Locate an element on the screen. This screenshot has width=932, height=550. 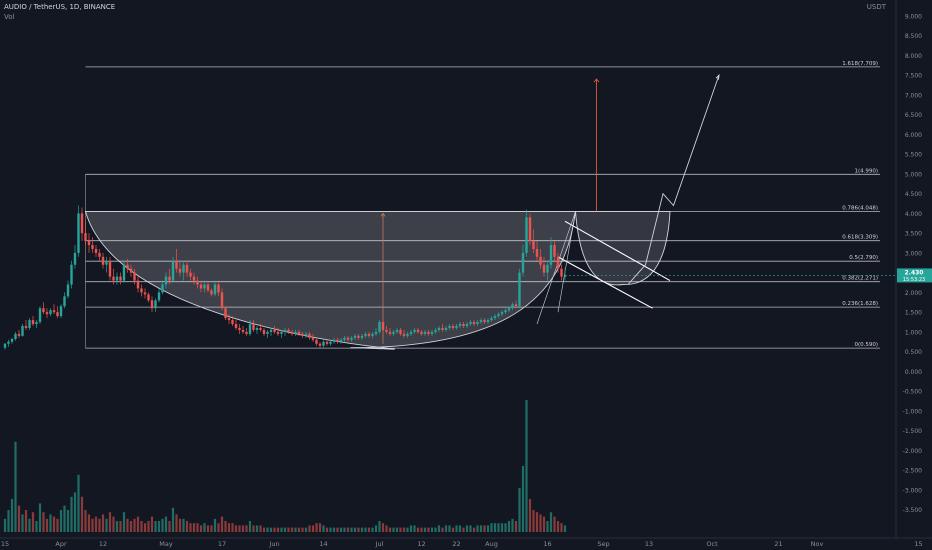
time-axis-label: May is located at coordinates (166, 544).